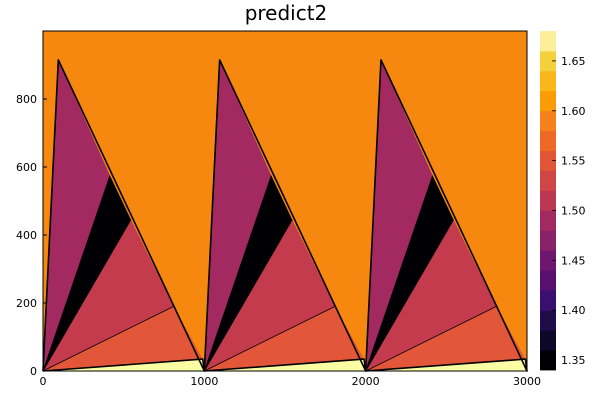 The width and height of the screenshot is (600, 400). Describe the element at coordinates (527, 381) in the screenshot. I see `x-tick-label: 3000` at that location.